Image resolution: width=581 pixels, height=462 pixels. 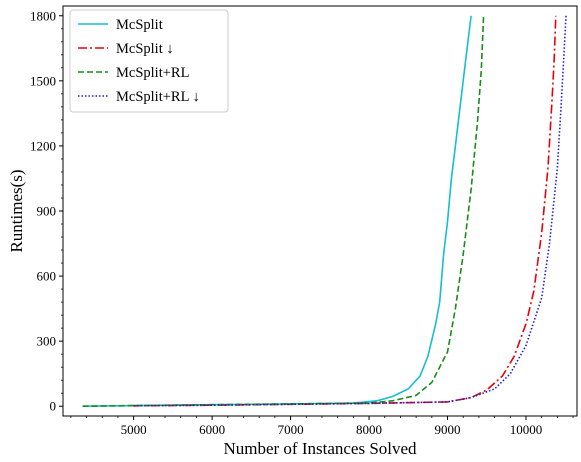 I want to click on y-tick-label-3: 900, so click(x=47, y=211).